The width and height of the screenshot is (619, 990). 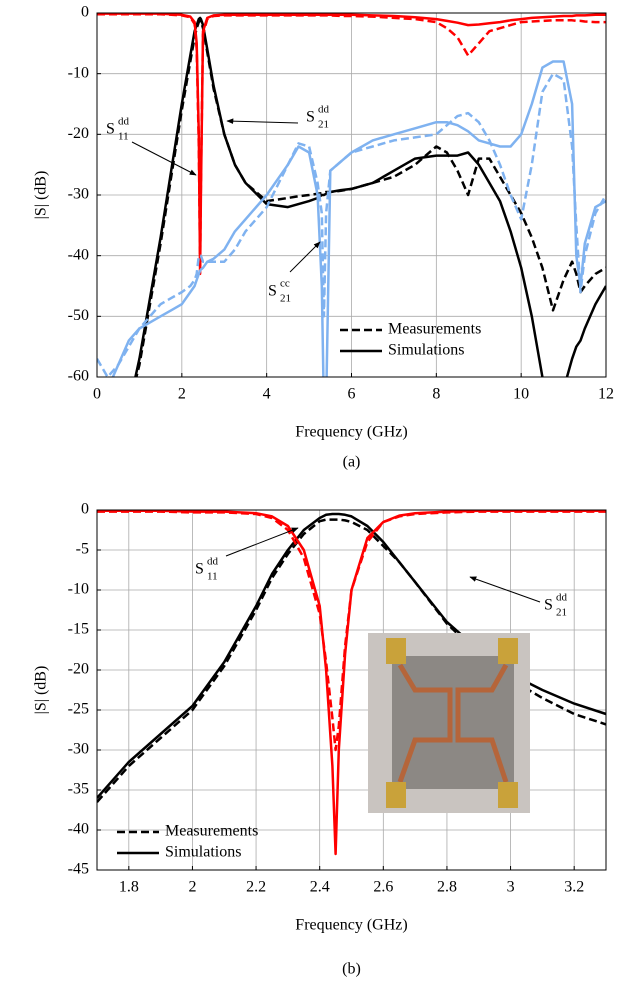 I want to click on x-tick-label: 12, so click(x=606, y=394).